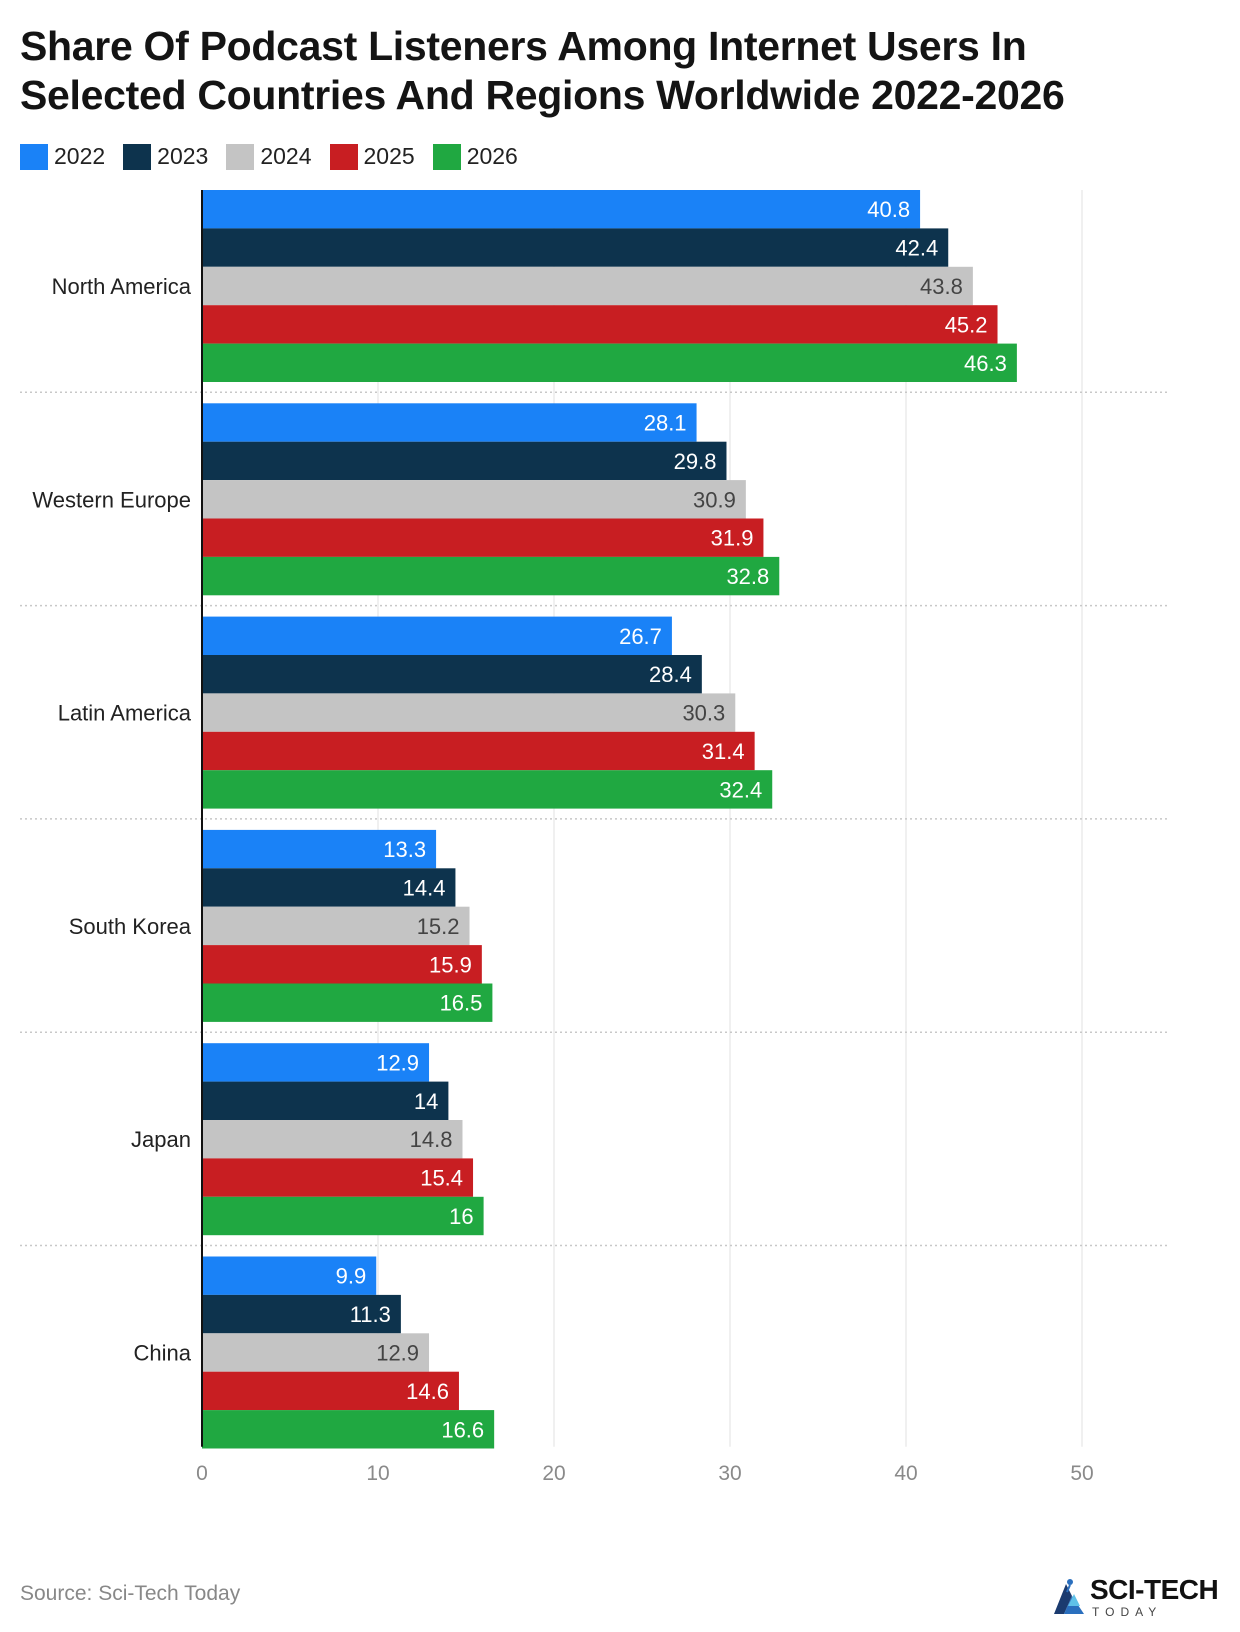 Image resolution: width=1240 pixels, height=1632 pixels. What do you see at coordinates (640, 636) in the screenshot?
I see `data-label: 26.7` at bounding box center [640, 636].